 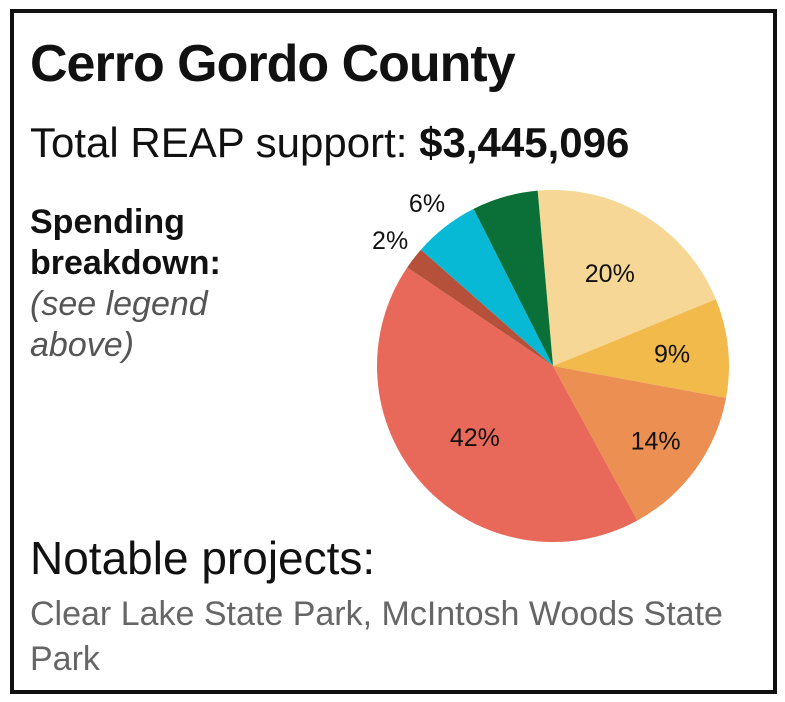 I want to click on breakdown-heading: Spending breakdown:, so click(x=125, y=242).